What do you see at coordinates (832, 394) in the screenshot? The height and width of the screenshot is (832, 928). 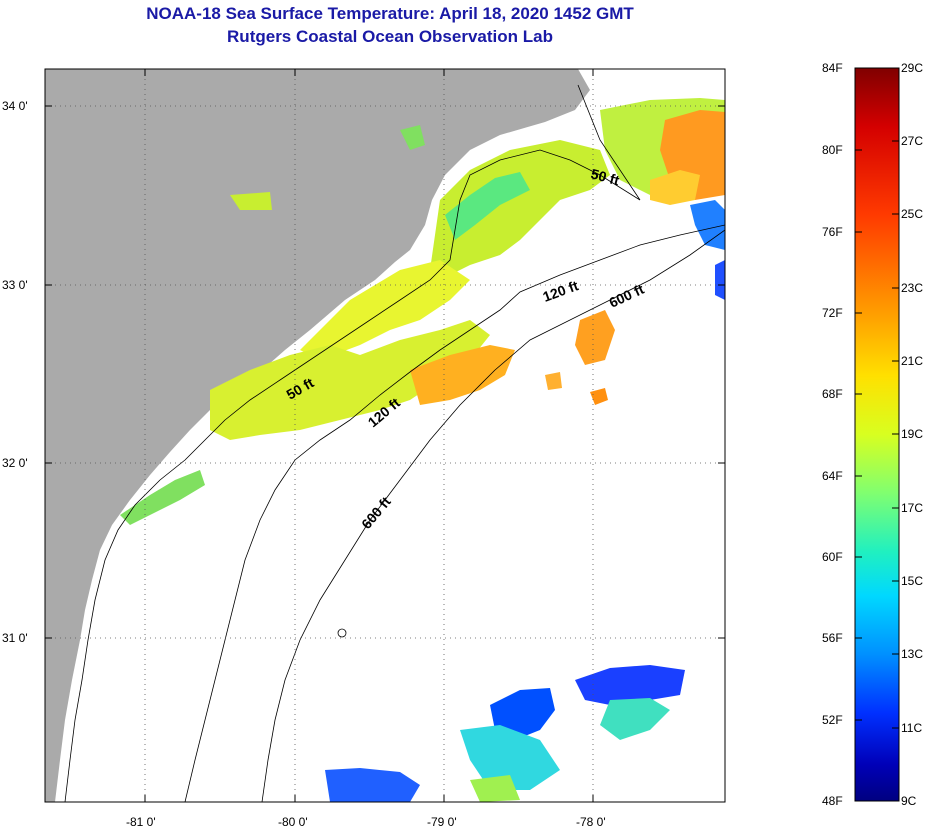 I see `cb-f-68: 68F` at bounding box center [832, 394].